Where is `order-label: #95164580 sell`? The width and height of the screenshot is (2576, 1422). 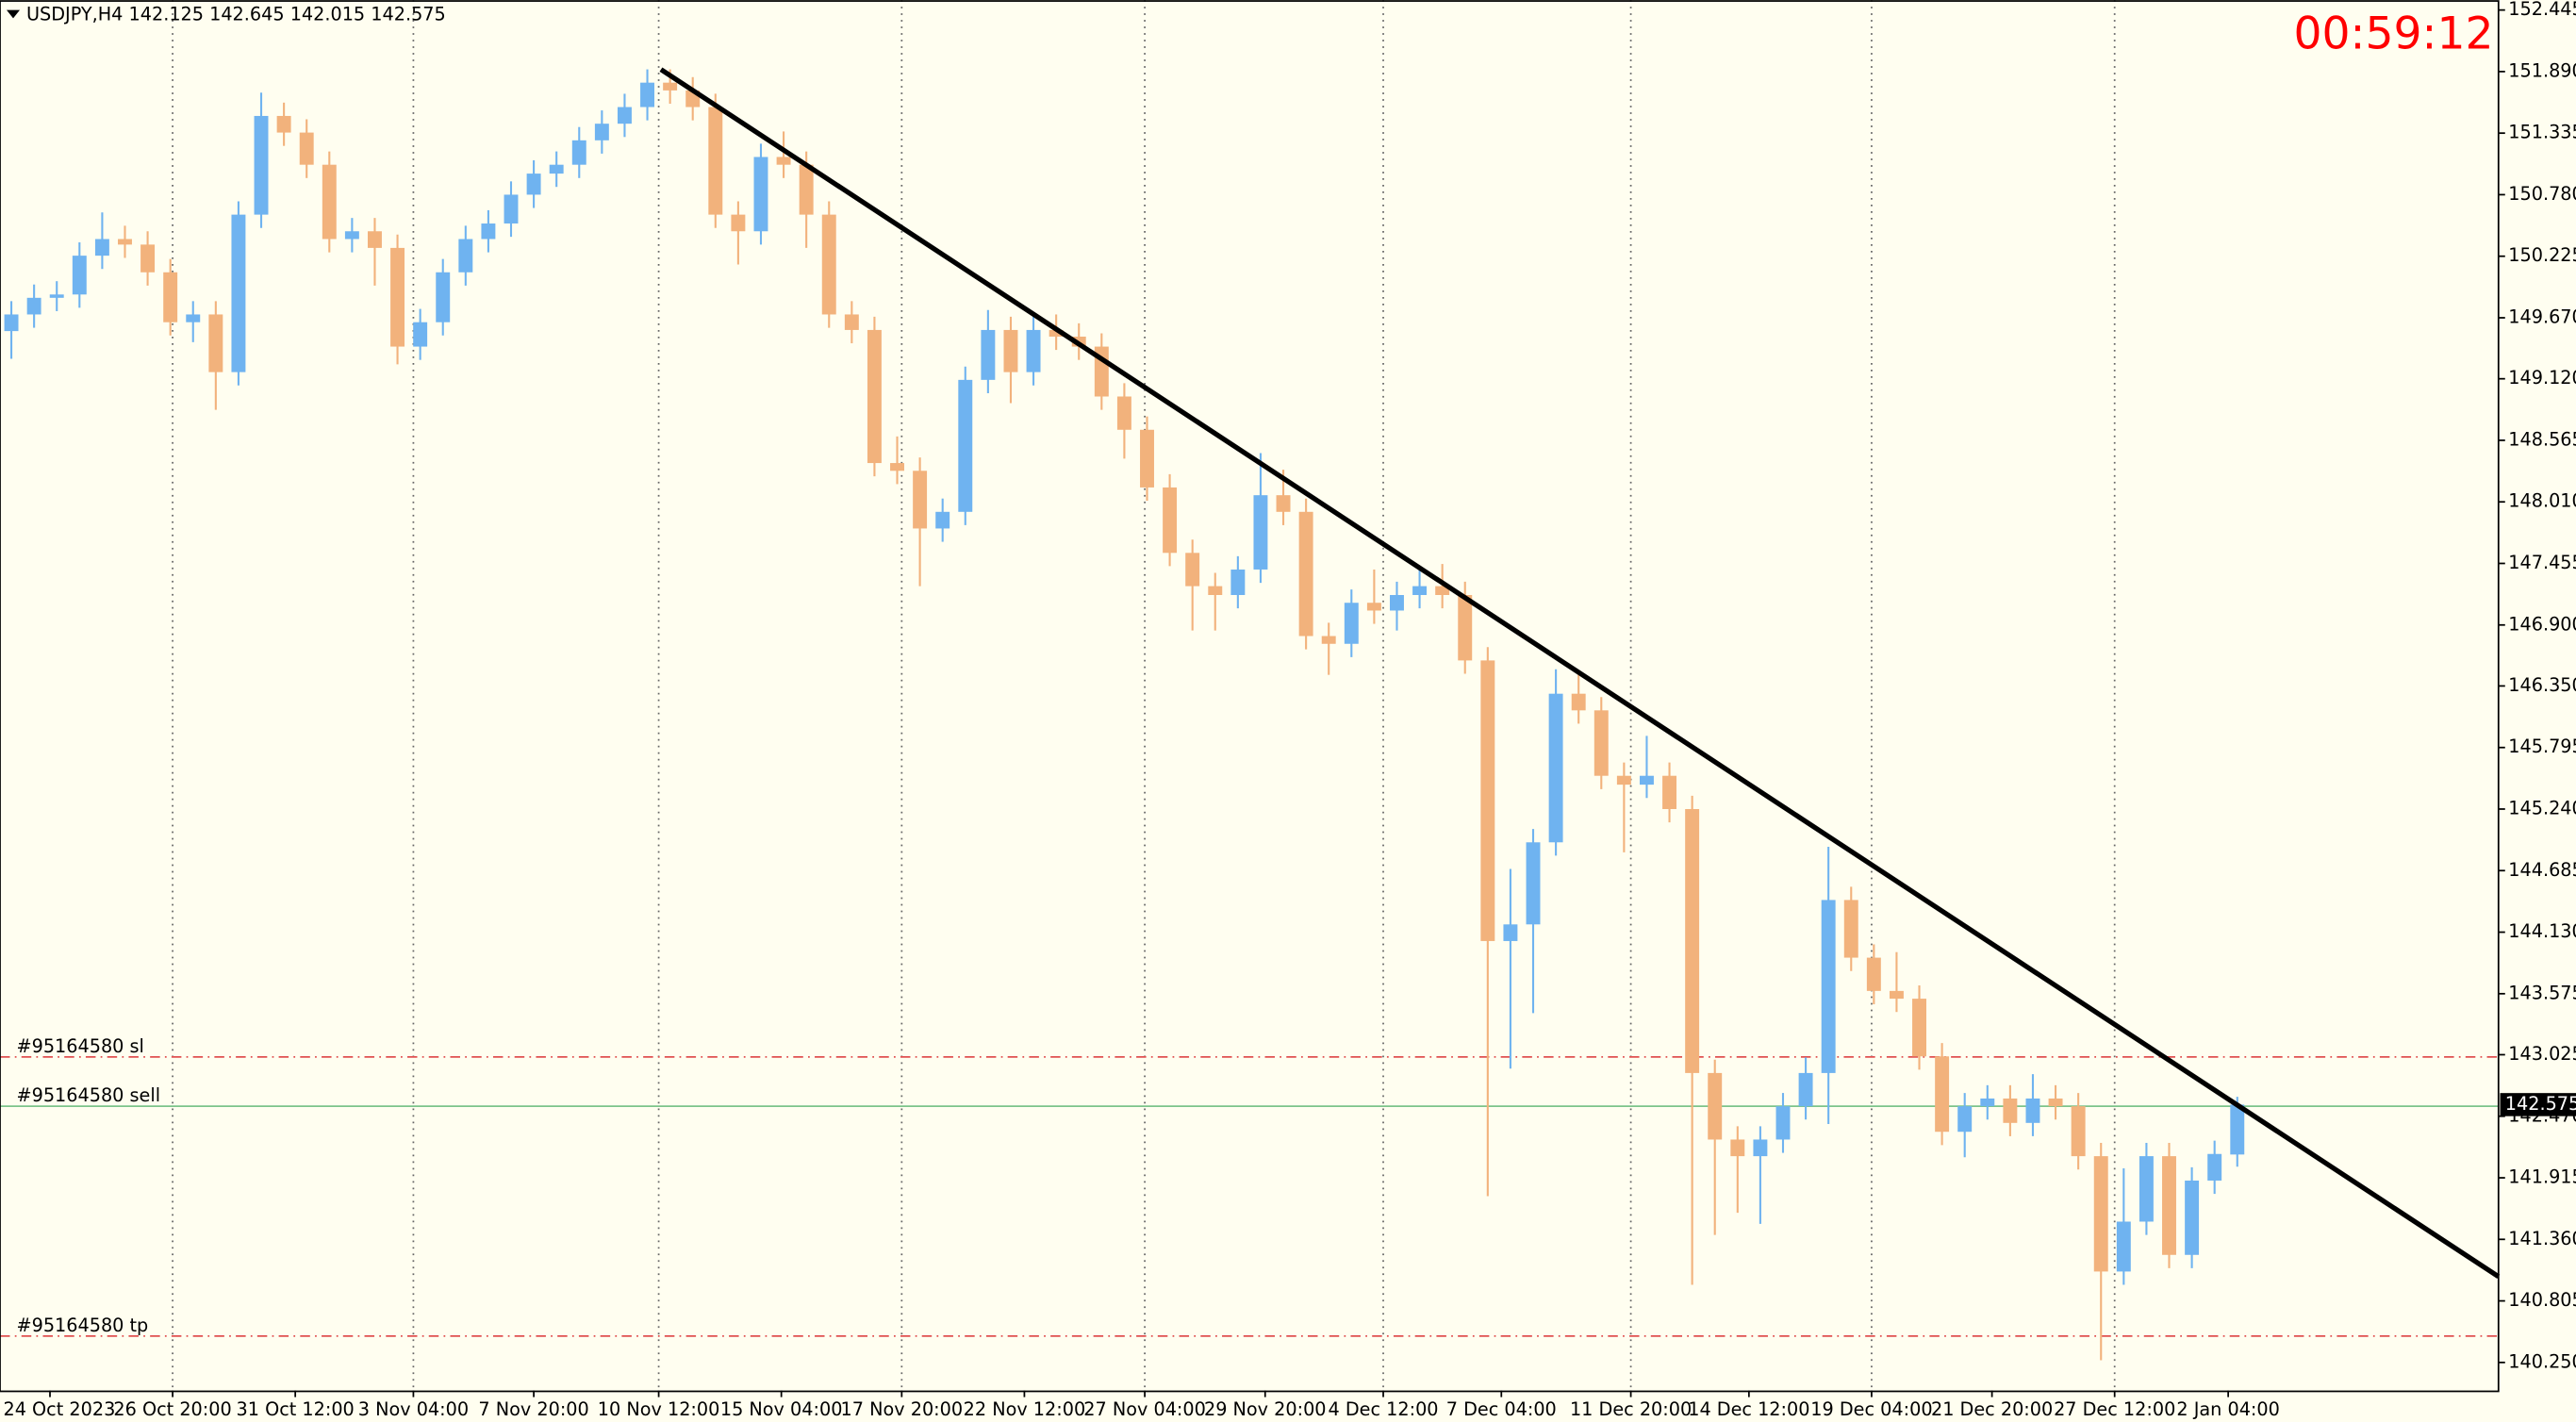 order-label: #95164580 sell is located at coordinates (88, 1095).